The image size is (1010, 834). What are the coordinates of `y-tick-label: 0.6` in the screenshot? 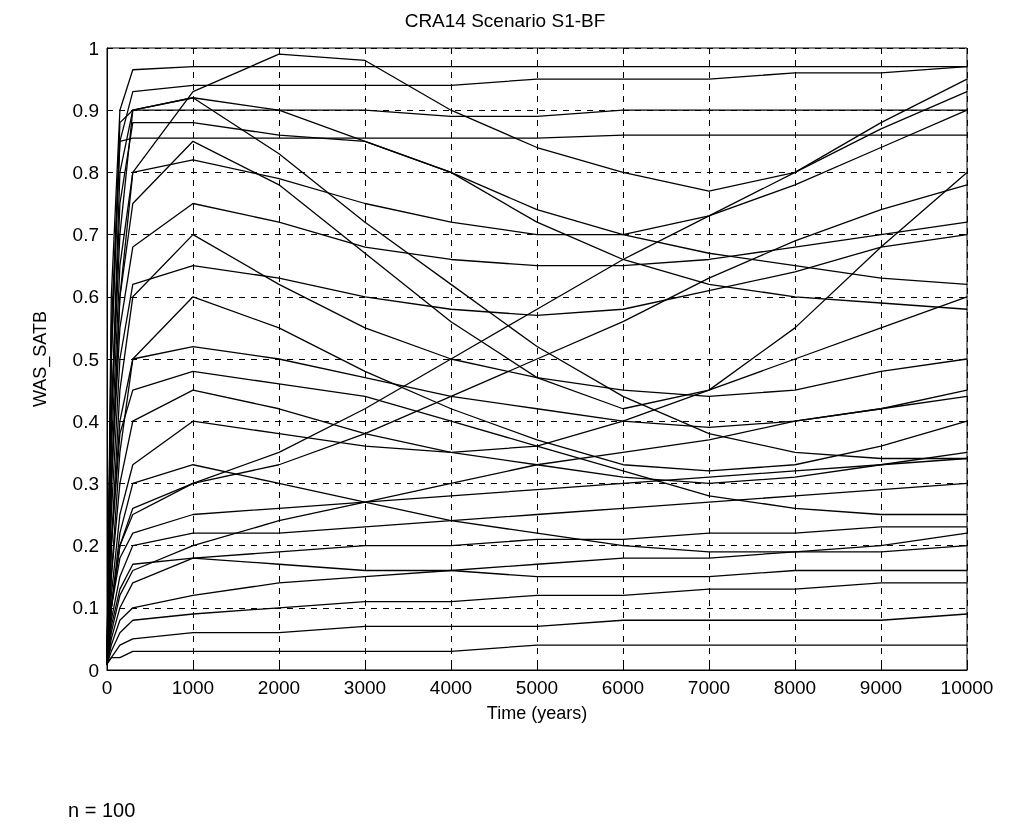 It's located at (85, 297).